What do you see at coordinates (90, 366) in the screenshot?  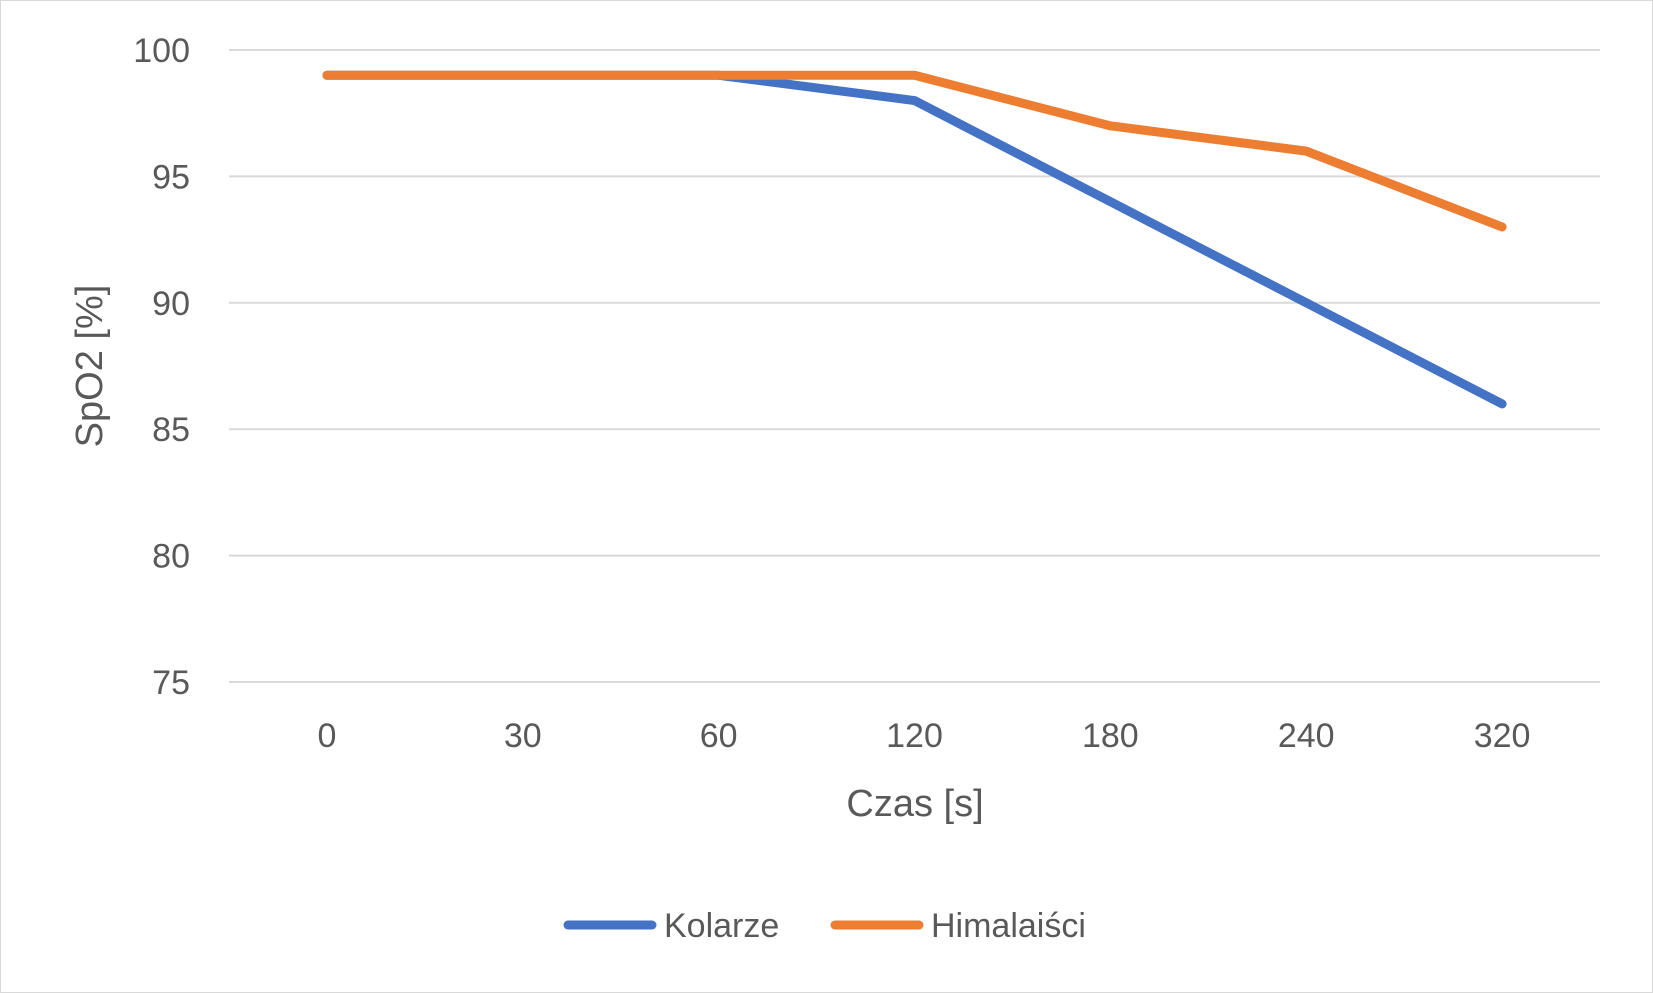 I see `y-axis-title: SpO2 [%]` at bounding box center [90, 366].